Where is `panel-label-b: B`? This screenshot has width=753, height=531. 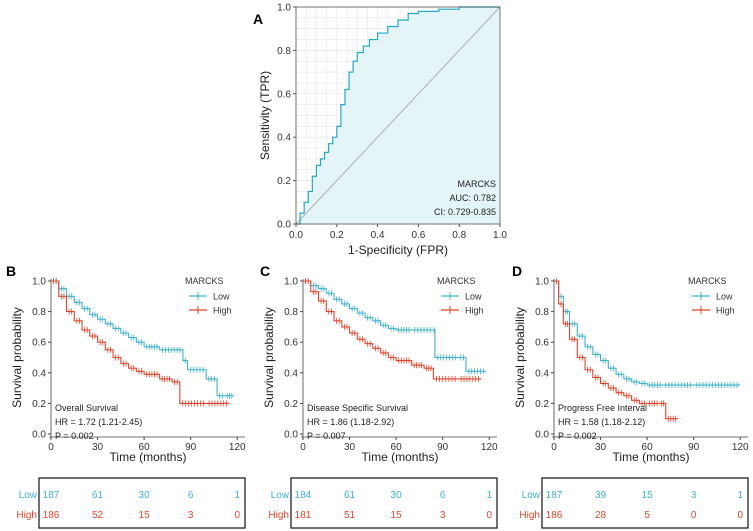
panel-label-b: B is located at coordinates (11, 271).